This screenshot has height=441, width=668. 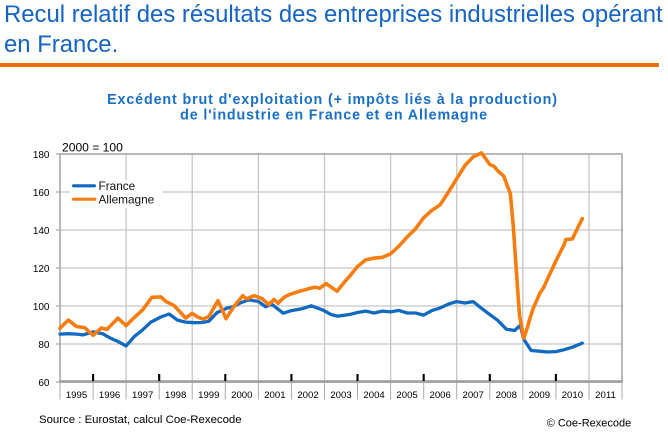 What do you see at coordinates (175, 395) in the screenshot?
I see `svg-text: 1998` at bounding box center [175, 395].